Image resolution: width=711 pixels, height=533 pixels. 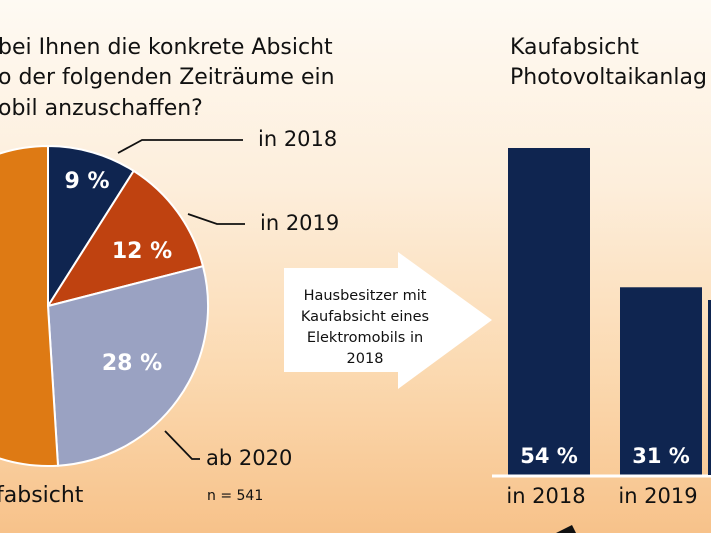 I want to click on bar-category-label-2: in 2019, so click(x=657, y=496).